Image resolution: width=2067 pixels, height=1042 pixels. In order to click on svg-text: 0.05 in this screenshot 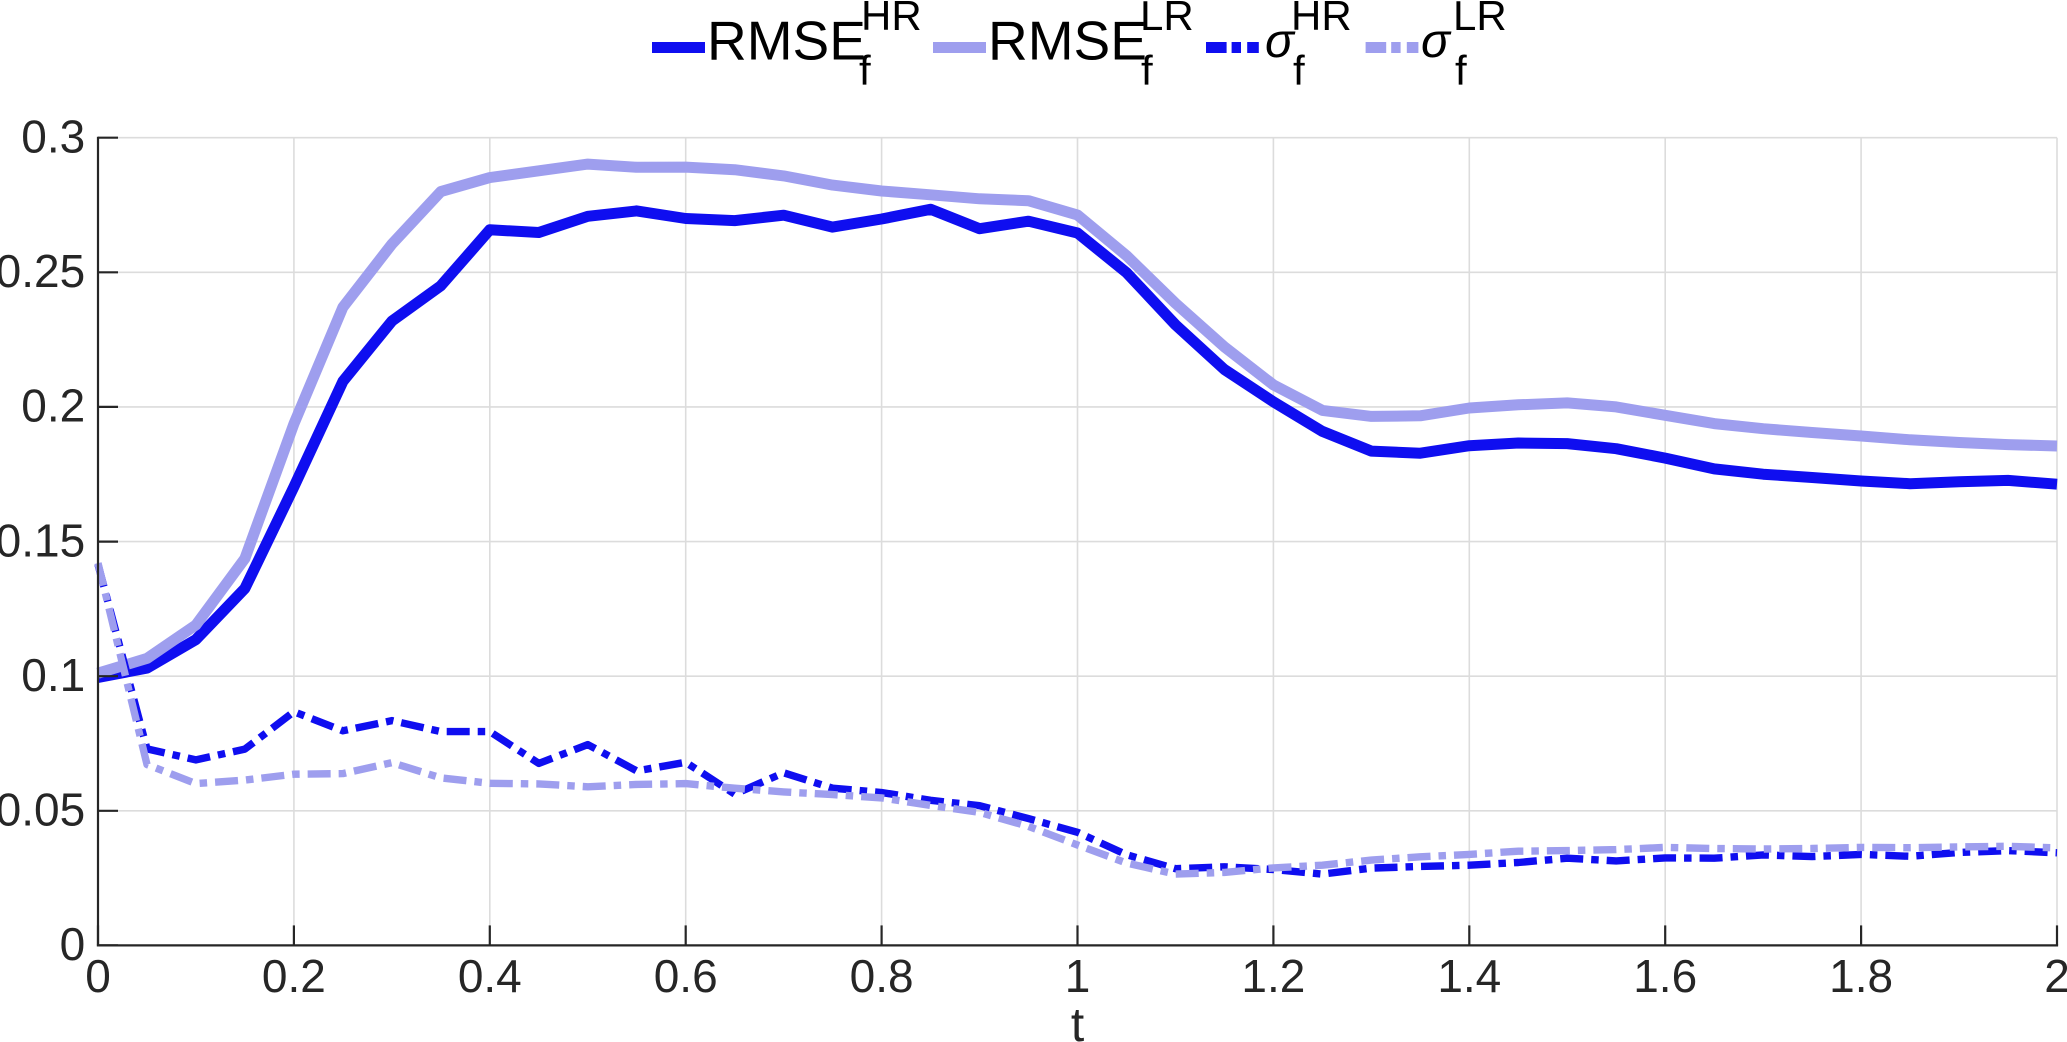, I will do `click(42, 810)`.